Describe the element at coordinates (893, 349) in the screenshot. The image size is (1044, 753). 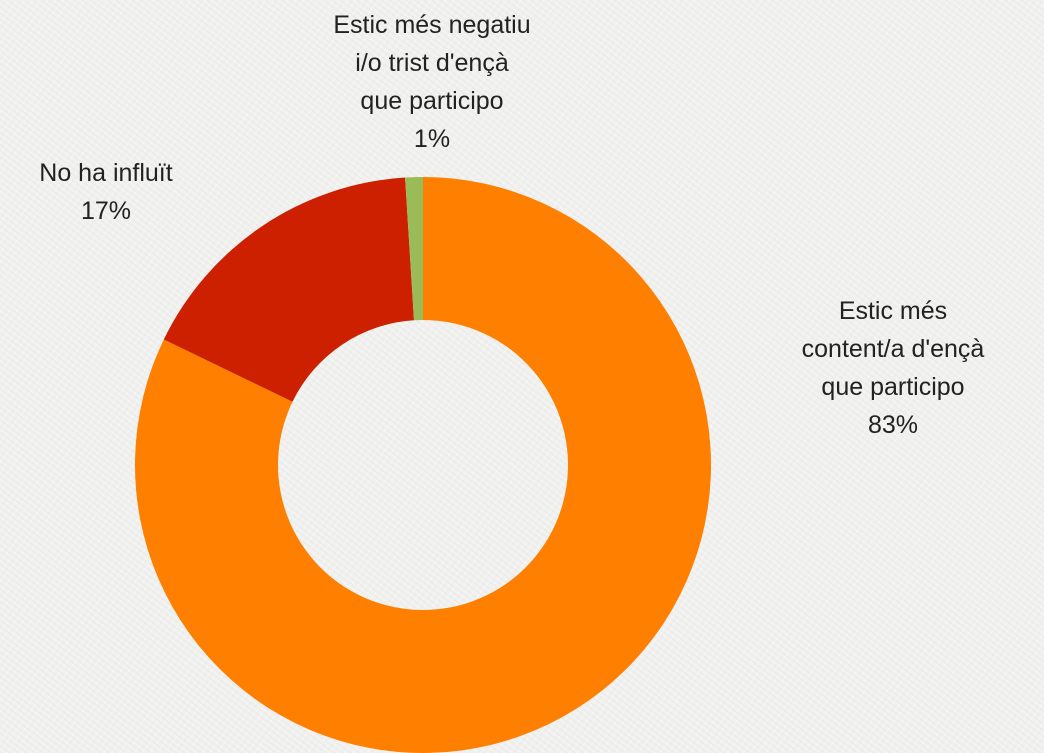
I see `category-label: Estic més content/a d'ençà que participo` at that location.